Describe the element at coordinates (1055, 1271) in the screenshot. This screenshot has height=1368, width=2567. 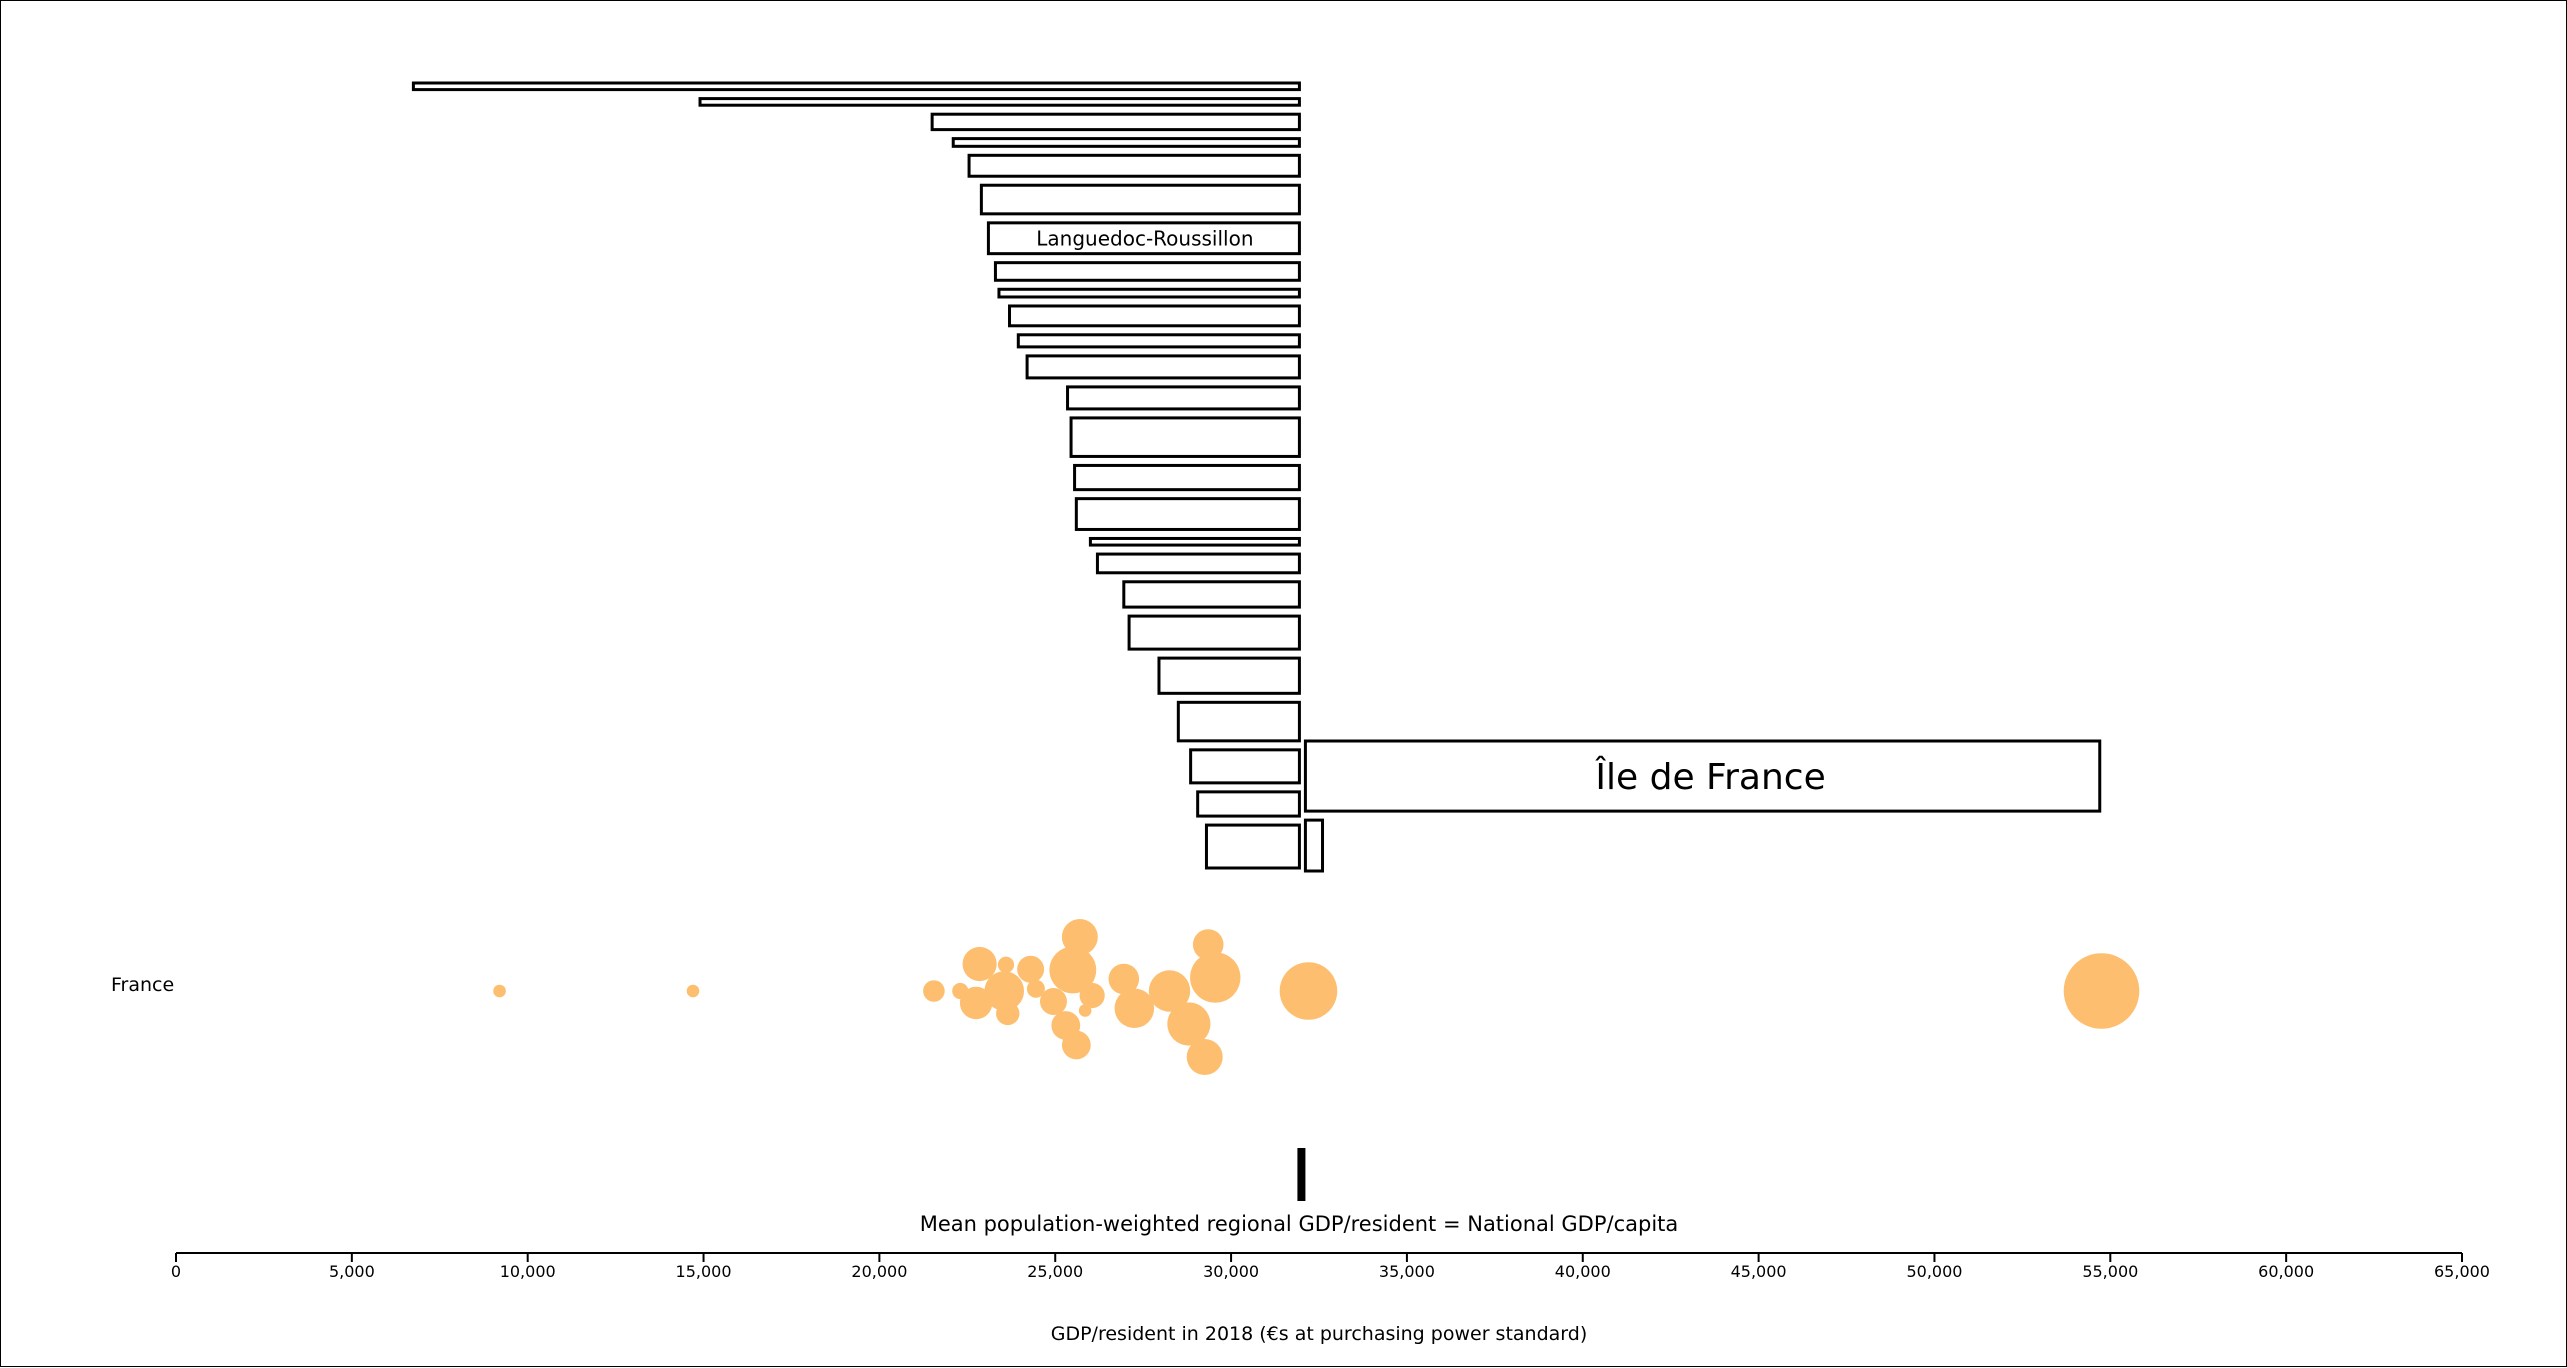
I see `x-tick-label: 25,000` at that location.